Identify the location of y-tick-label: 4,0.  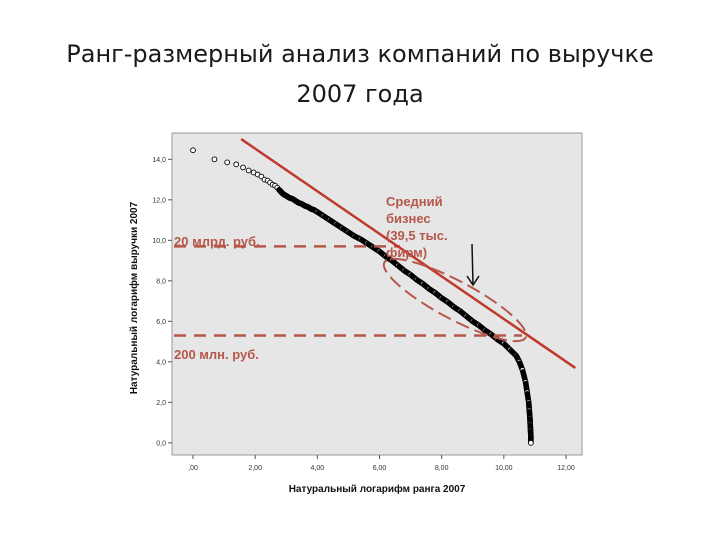
(161, 362).